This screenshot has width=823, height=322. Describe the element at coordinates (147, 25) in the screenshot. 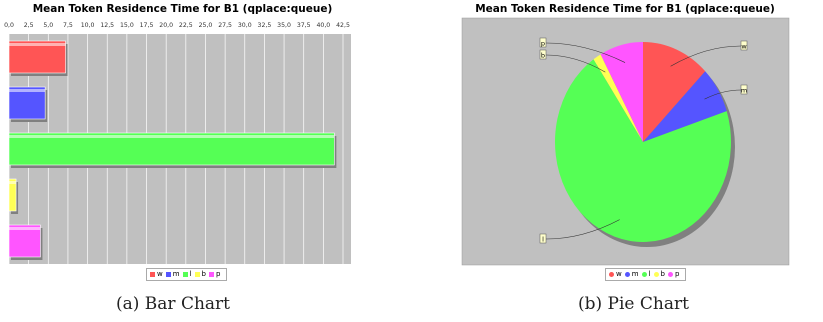

I see `bar-x-tick-label: 17,5` at that location.